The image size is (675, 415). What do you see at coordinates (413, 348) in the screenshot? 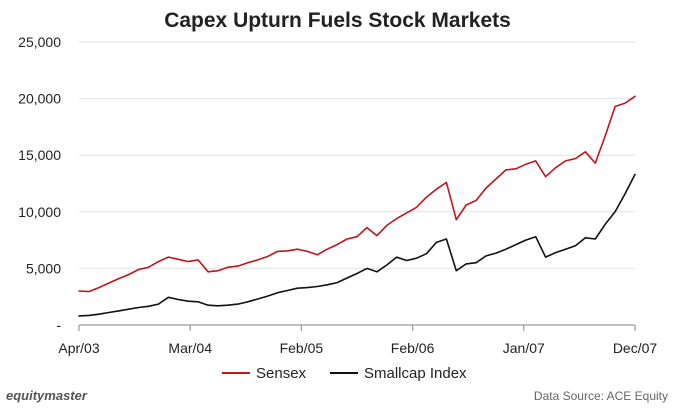
I see `x-tick-label: Feb/06` at bounding box center [413, 348].